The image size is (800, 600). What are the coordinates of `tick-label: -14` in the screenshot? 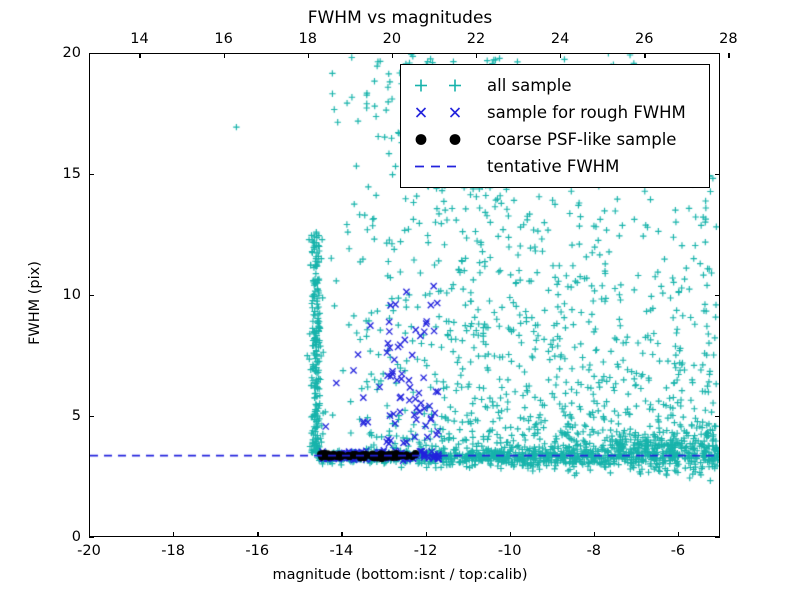 It's located at (341, 551).